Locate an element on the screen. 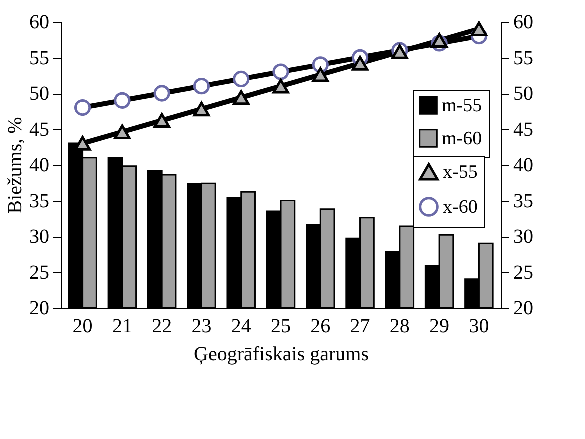 This screenshot has width=585, height=439. y-tick-label: 60 is located at coordinates (40, 23).